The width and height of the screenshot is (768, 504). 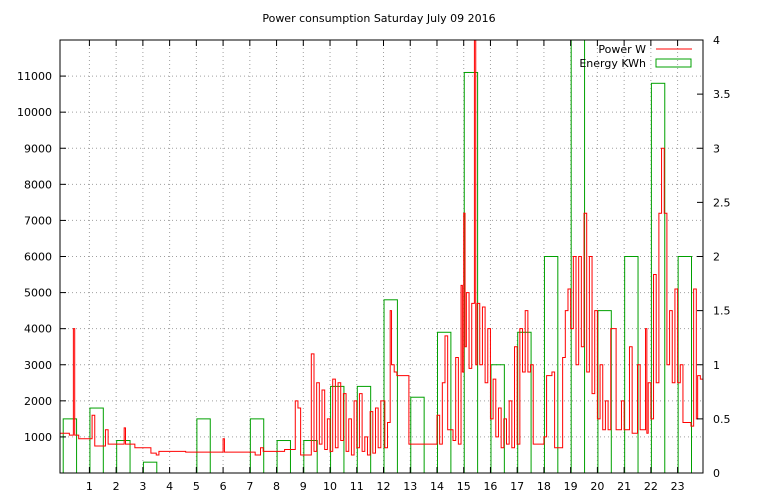 What do you see at coordinates (716, 40) in the screenshot?
I see `y-right-tick-label: 4` at bounding box center [716, 40].